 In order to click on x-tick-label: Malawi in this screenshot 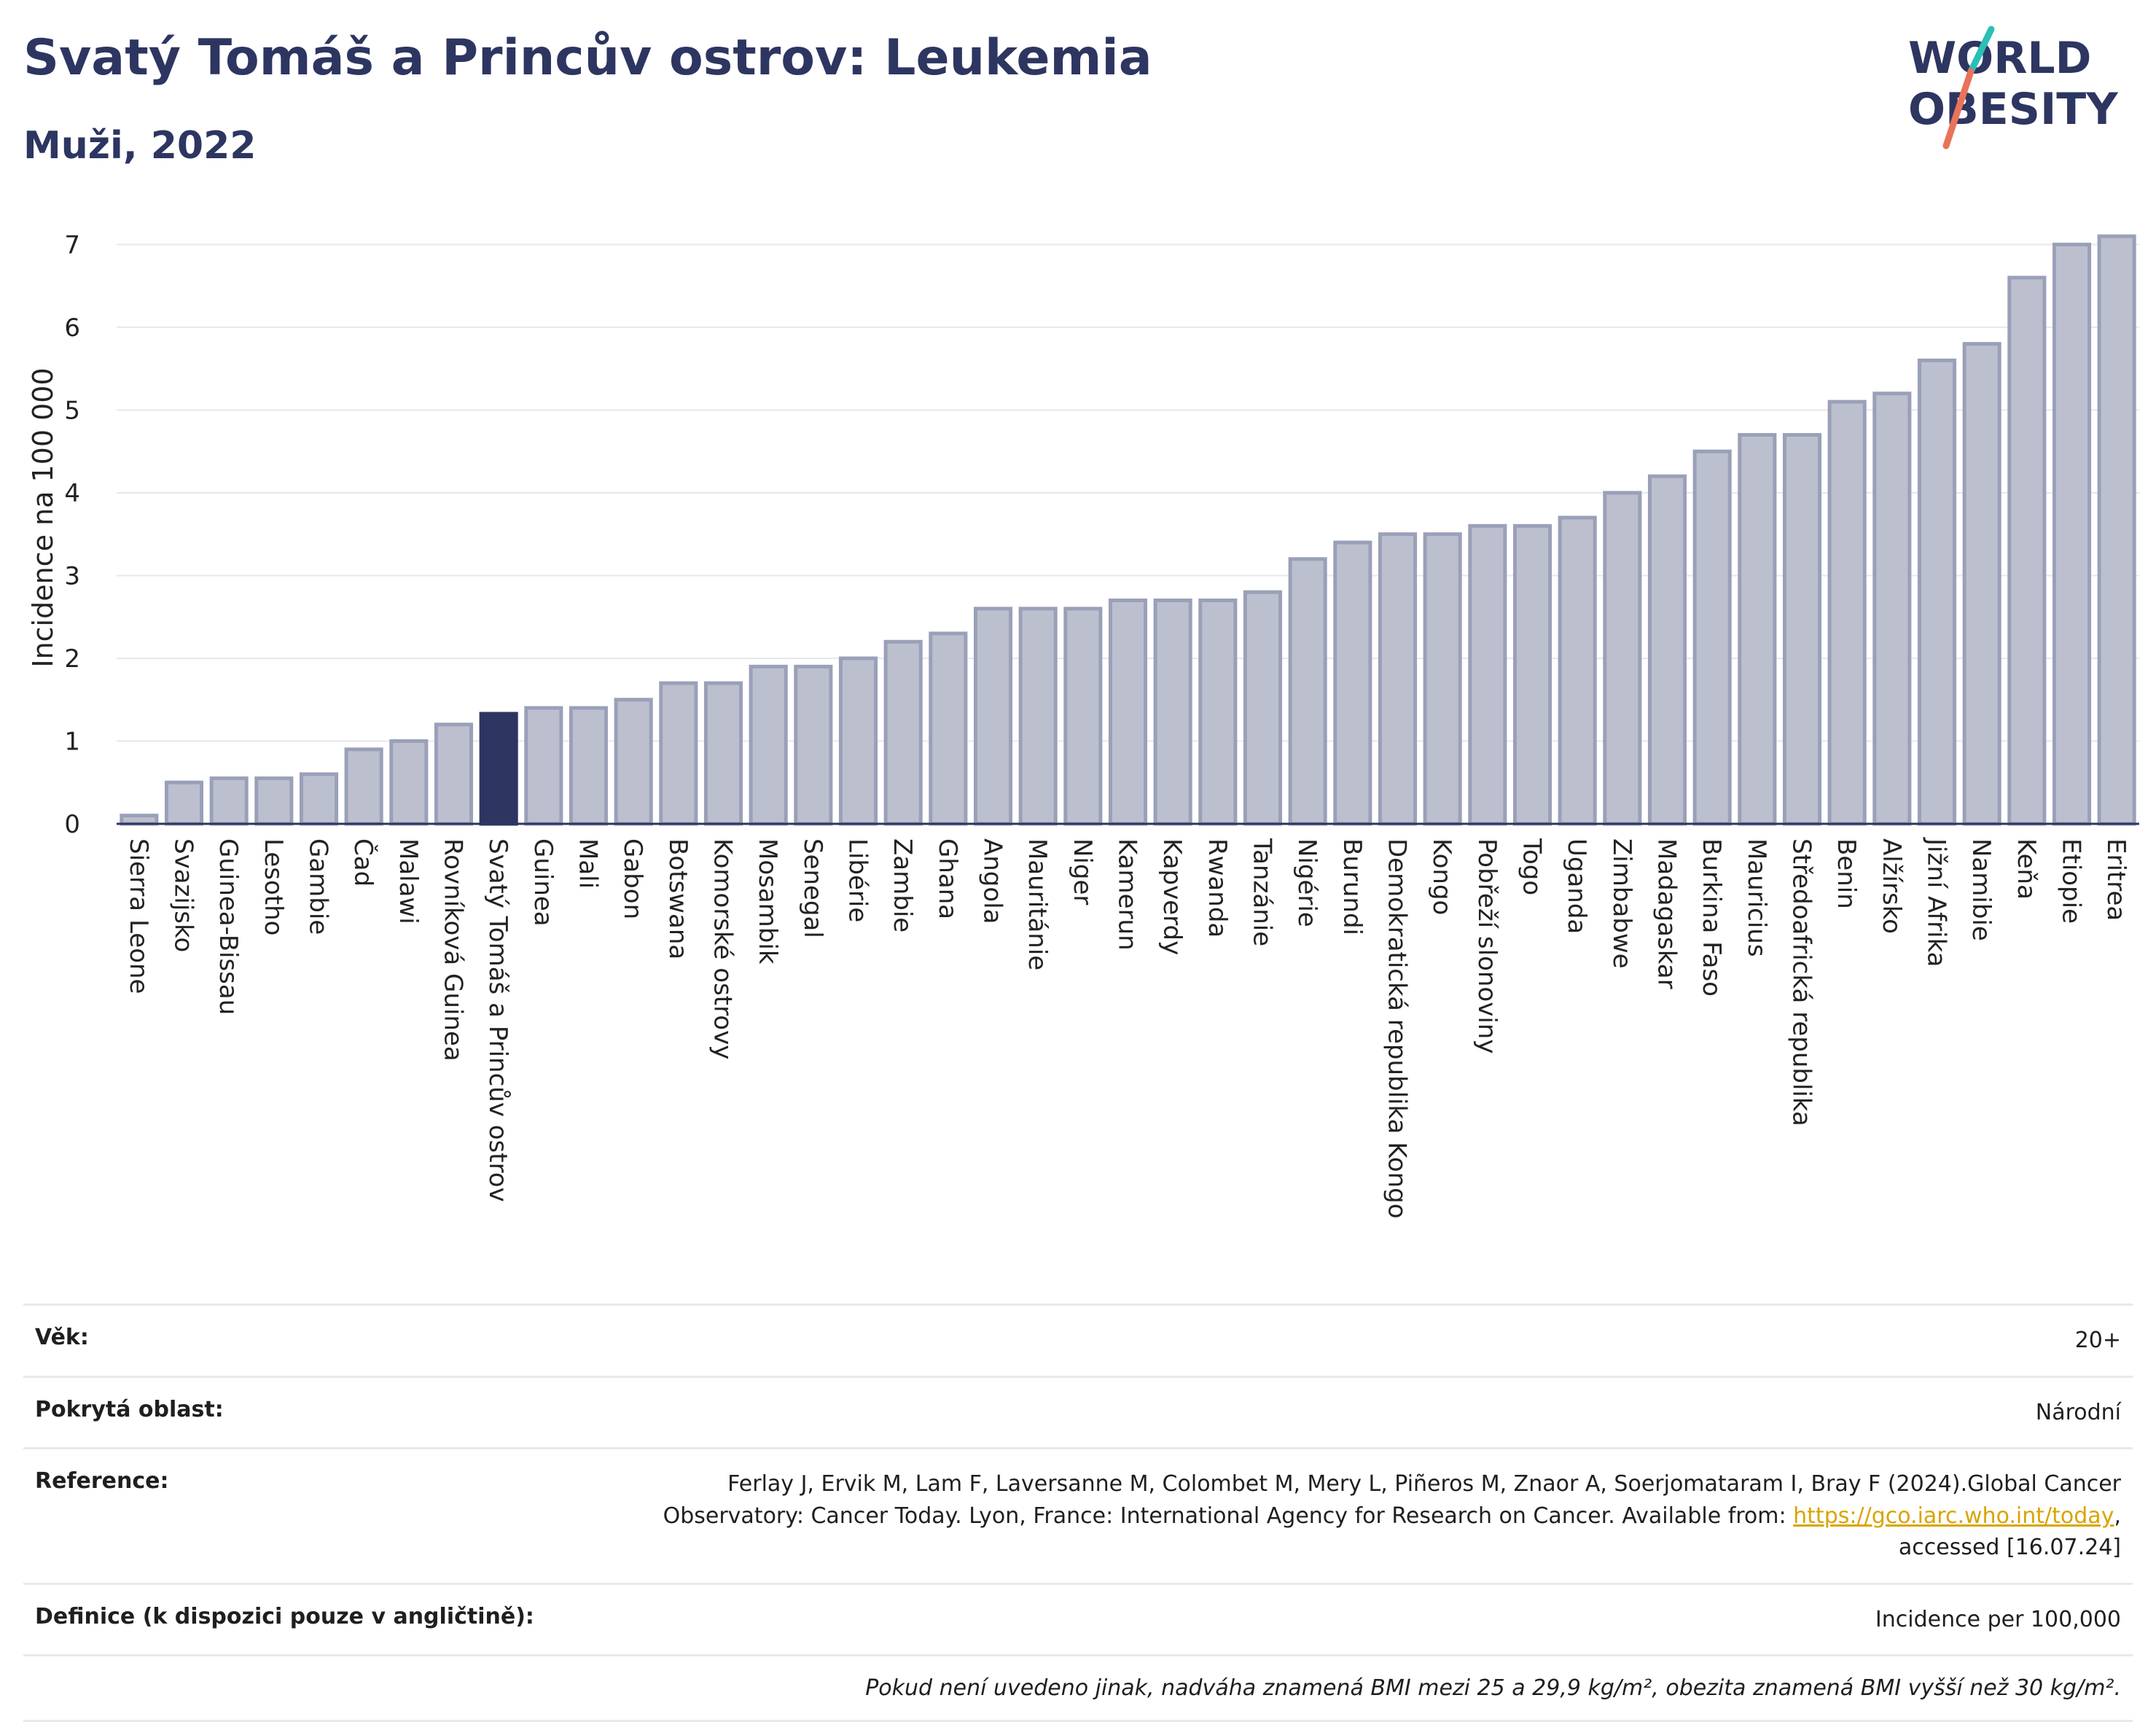, I will do `click(409, 881)`.